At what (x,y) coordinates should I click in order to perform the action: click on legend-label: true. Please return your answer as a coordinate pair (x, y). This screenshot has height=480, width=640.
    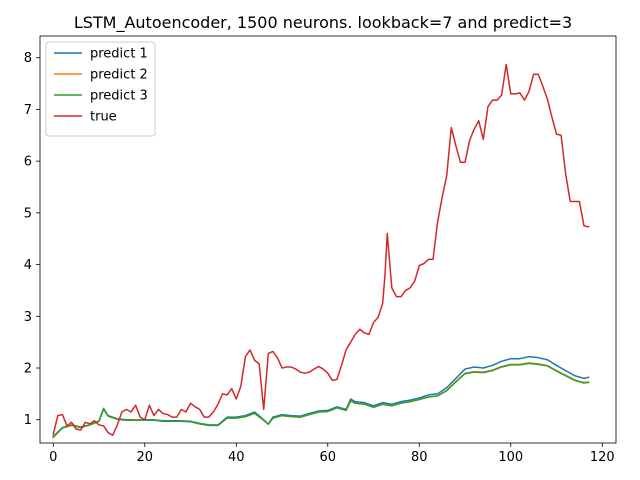
    Looking at the image, I should click on (103, 117).